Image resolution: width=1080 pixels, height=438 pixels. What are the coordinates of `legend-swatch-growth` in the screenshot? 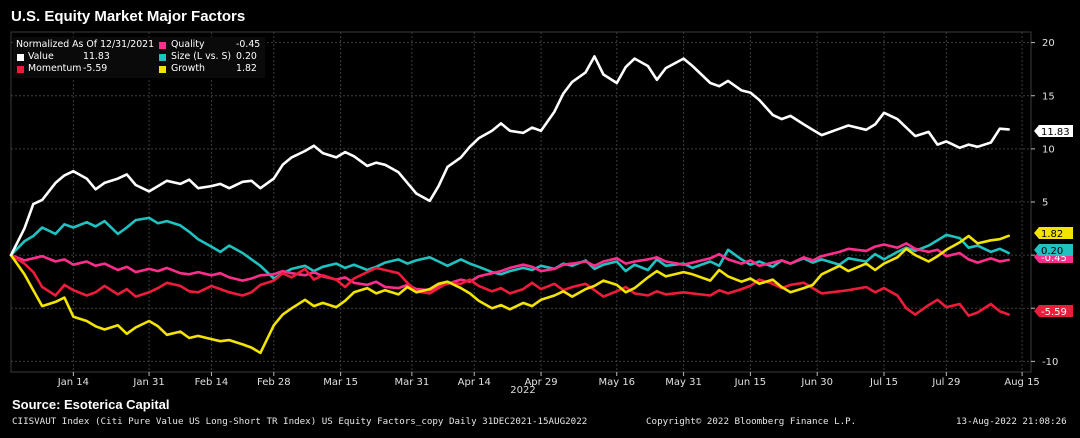 It's located at (162, 69).